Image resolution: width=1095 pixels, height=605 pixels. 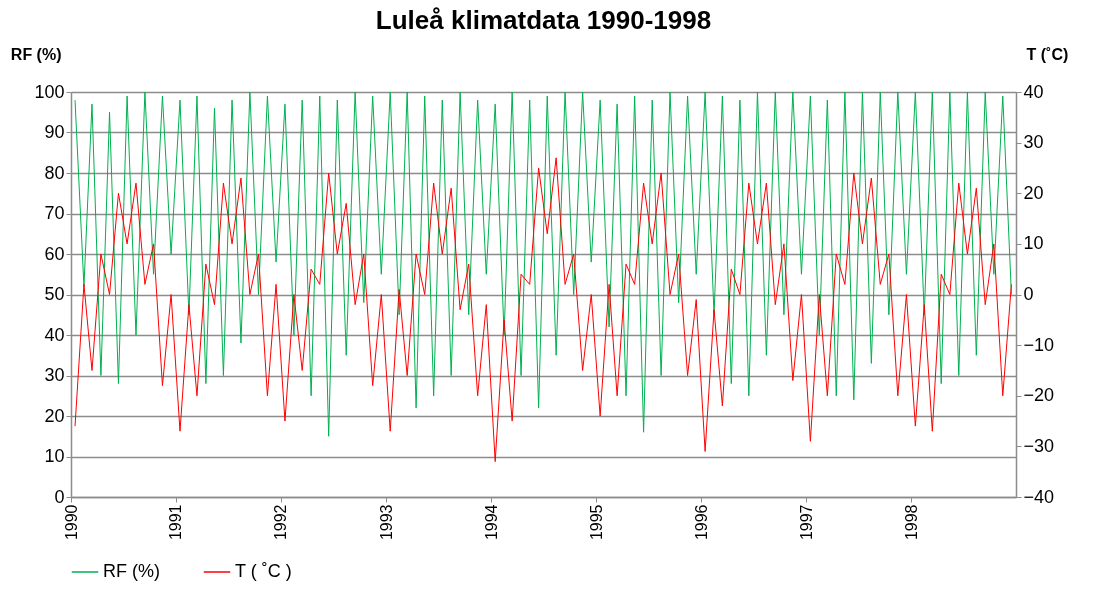 What do you see at coordinates (543, 20) in the screenshot?
I see `chart-title: Luleå klimatdata 1990-1998` at bounding box center [543, 20].